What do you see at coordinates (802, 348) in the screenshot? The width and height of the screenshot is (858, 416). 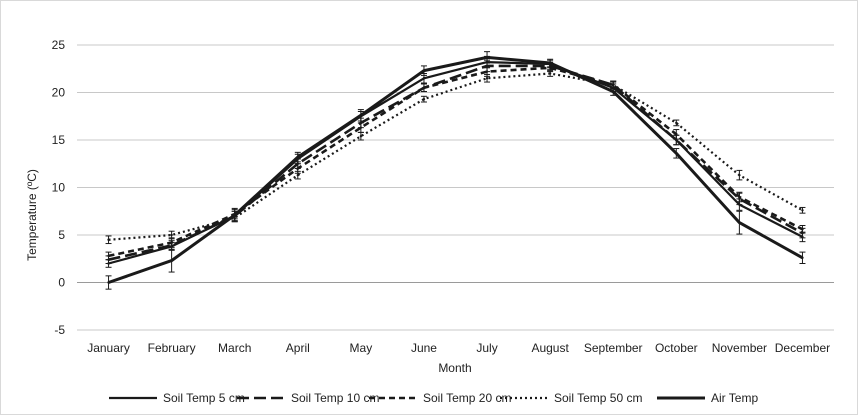 I see `x-tick-label: December` at bounding box center [802, 348].